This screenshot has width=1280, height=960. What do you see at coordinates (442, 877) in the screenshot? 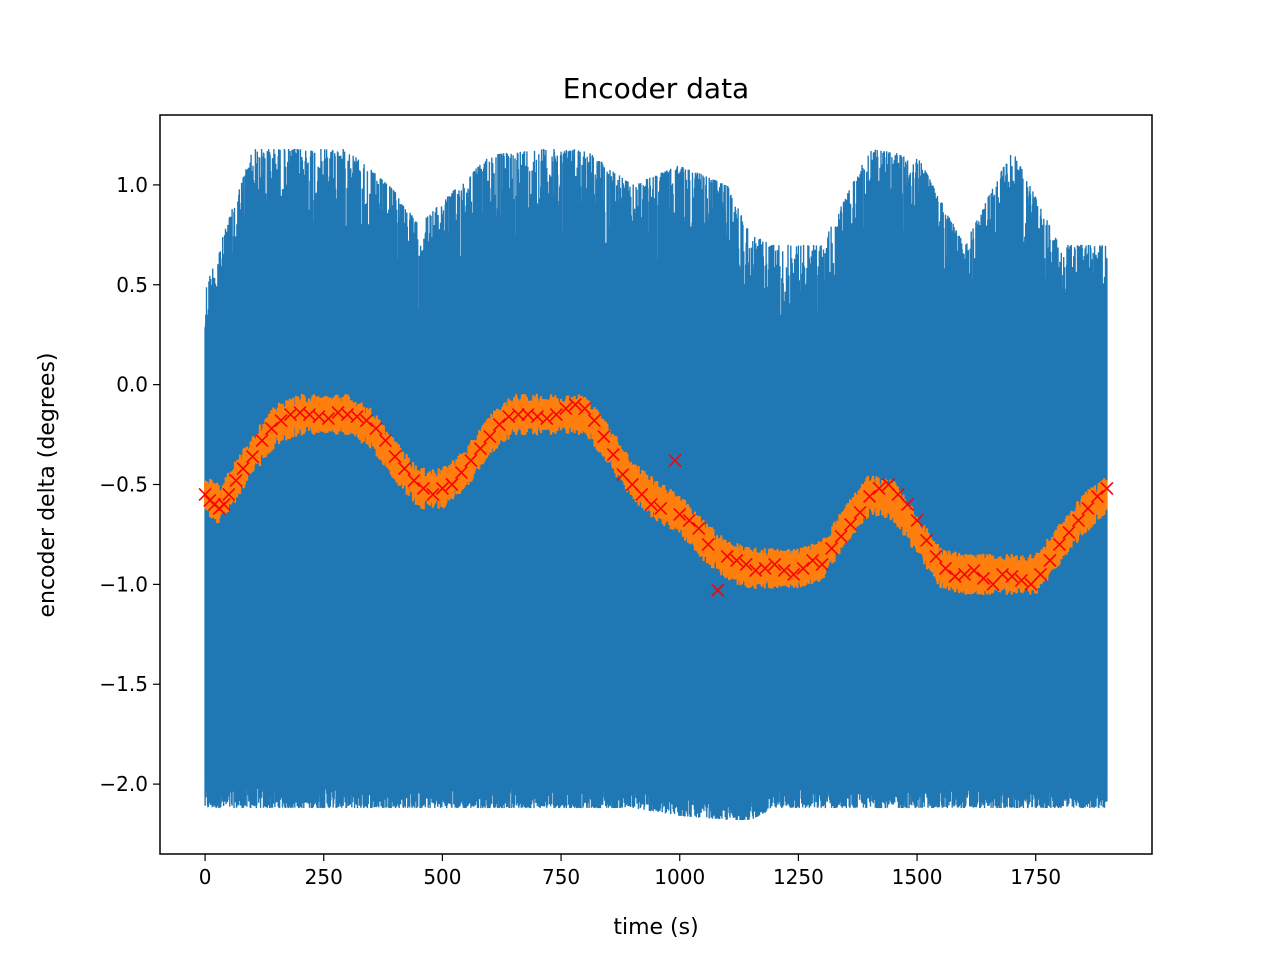
I see `x-tick-label: 500` at bounding box center [442, 877].